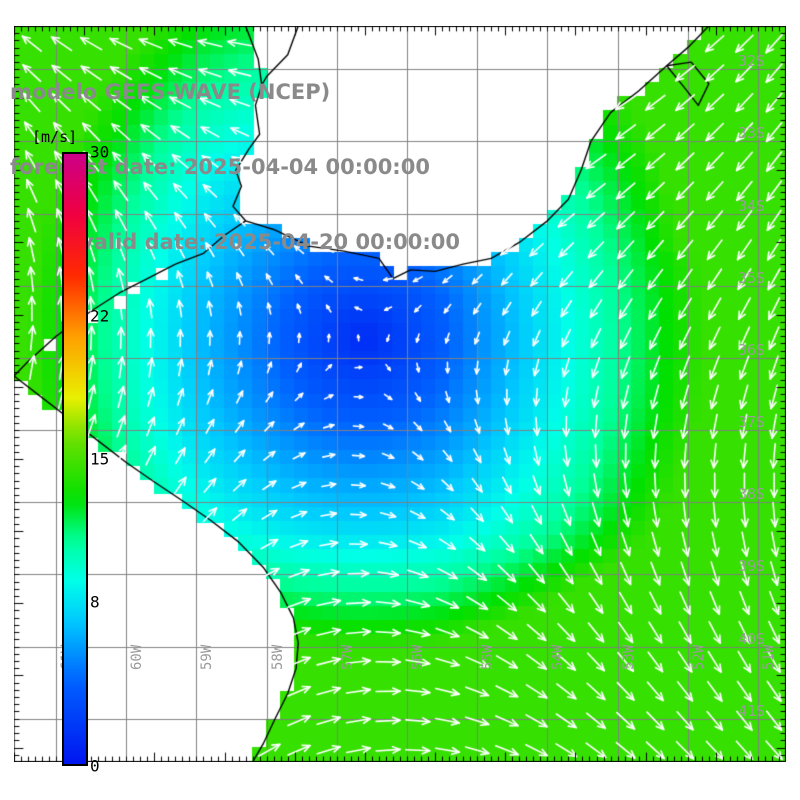 This screenshot has width=800, height=800. What do you see at coordinates (95, 766) in the screenshot?
I see `colorbar-tick-0: 0` at bounding box center [95, 766].